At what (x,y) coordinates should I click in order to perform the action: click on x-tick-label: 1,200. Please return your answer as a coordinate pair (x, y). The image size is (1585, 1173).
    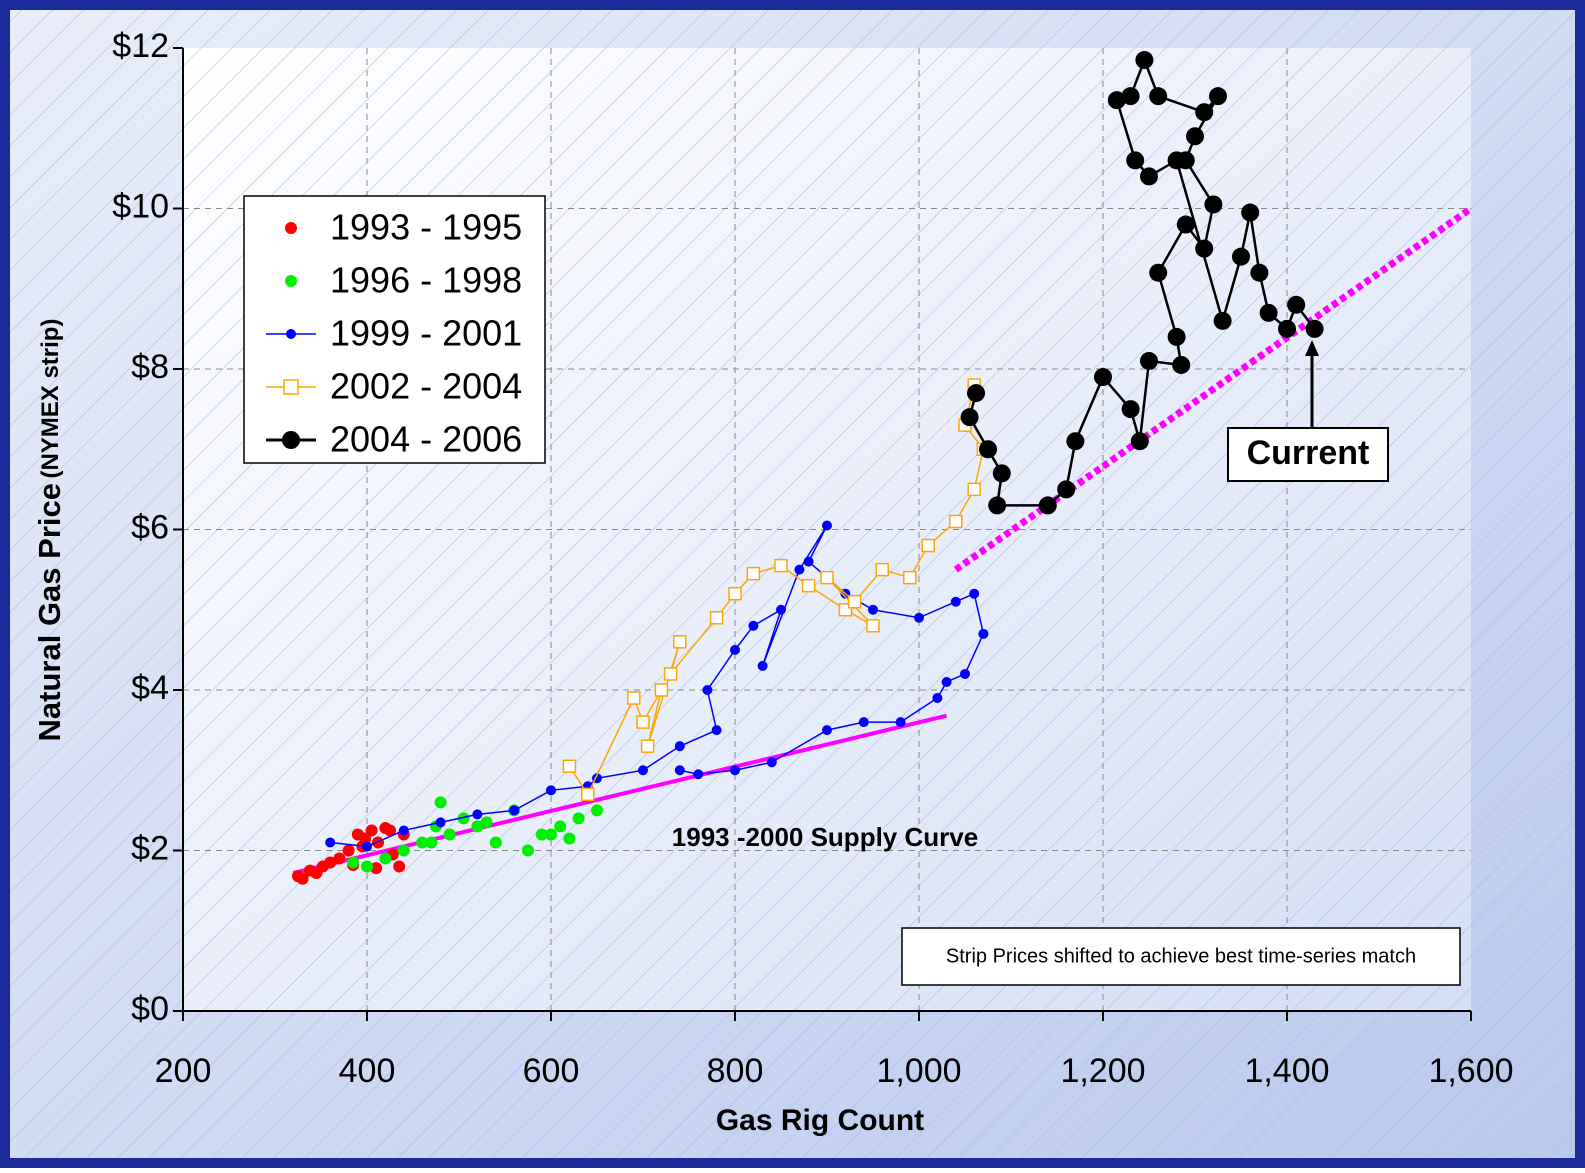
    Looking at the image, I should click on (1102, 1071).